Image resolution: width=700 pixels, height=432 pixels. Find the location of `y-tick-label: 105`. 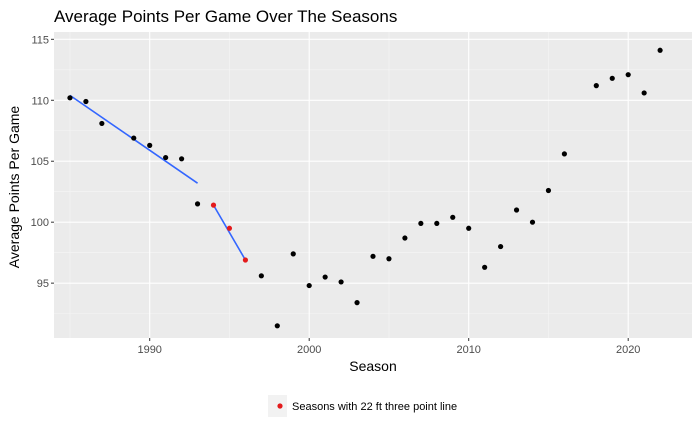

y-tick-label: 105 is located at coordinates (40, 162).